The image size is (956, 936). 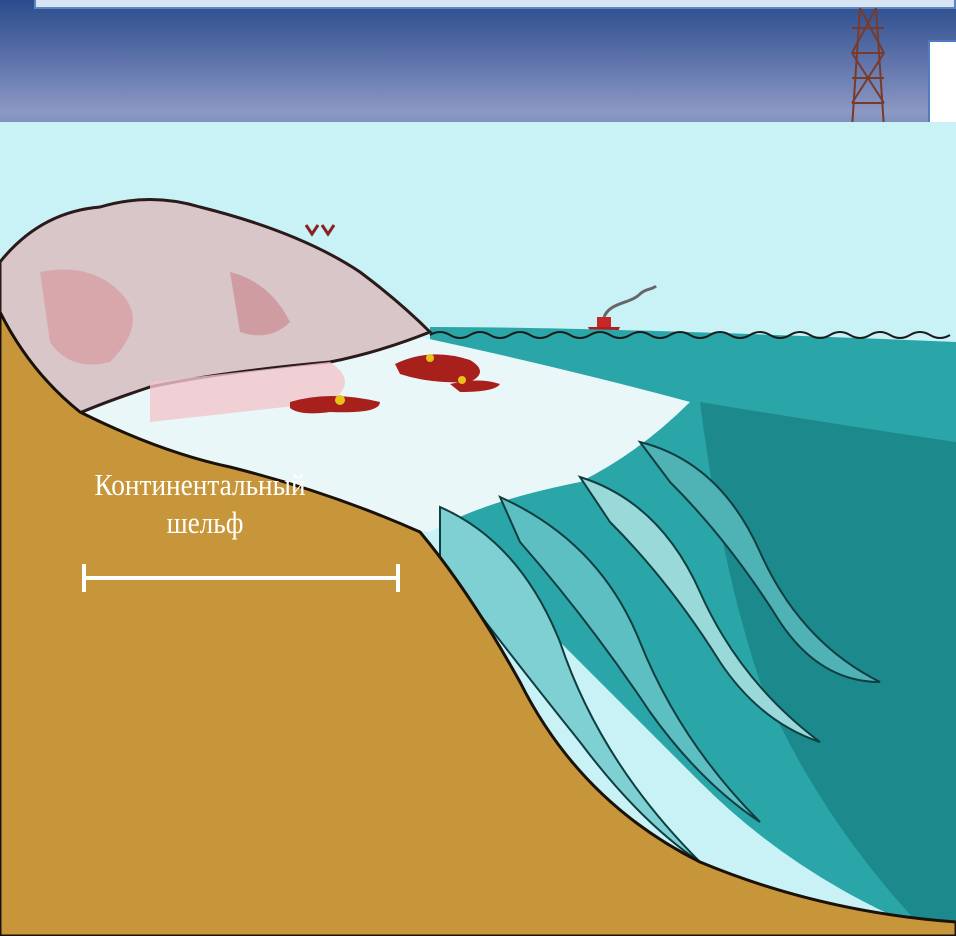 I want to click on shelf-label-line-2: шельф, so click(x=205, y=522).